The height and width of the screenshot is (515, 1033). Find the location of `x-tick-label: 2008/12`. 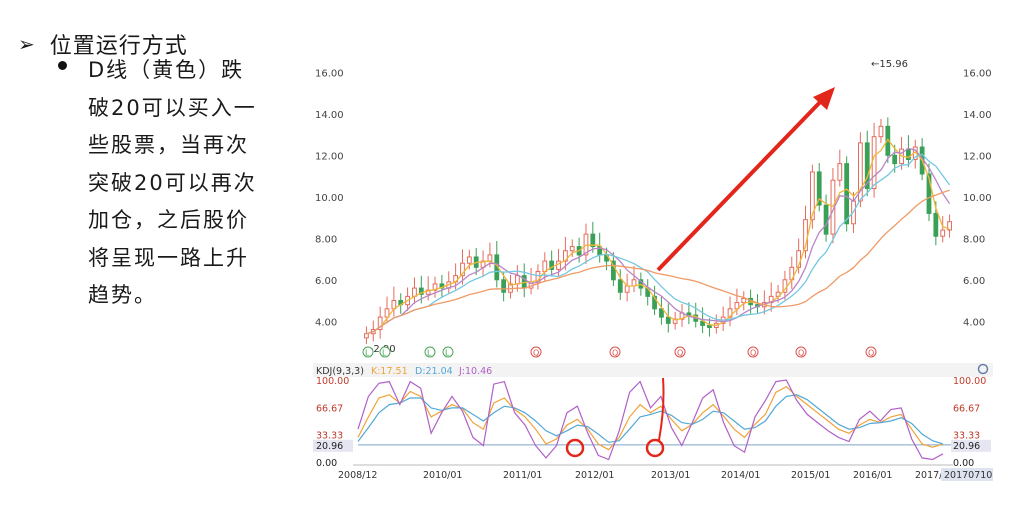

x-tick-label: 2008/12 is located at coordinates (357, 475).